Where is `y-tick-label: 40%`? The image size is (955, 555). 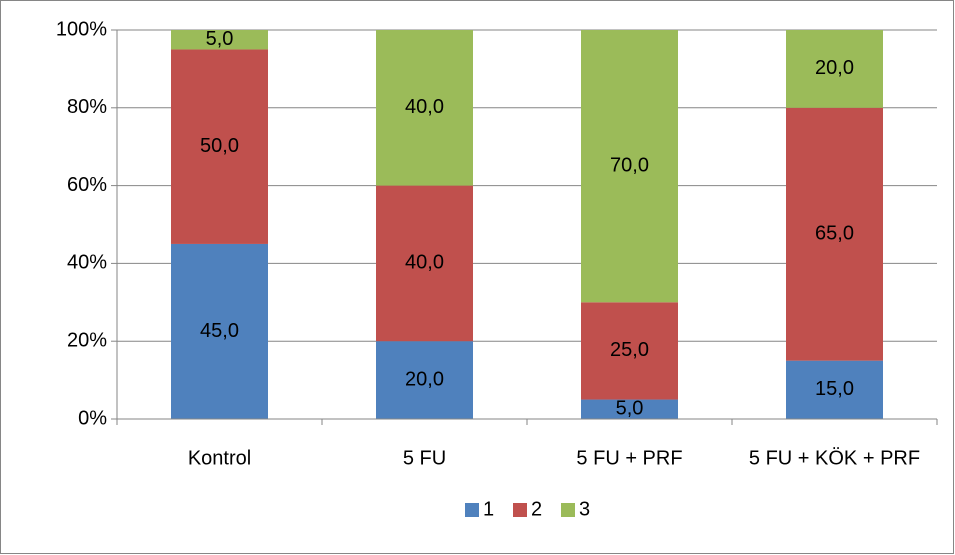 y-tick-label: 40% is located at coordinates (87, 263).